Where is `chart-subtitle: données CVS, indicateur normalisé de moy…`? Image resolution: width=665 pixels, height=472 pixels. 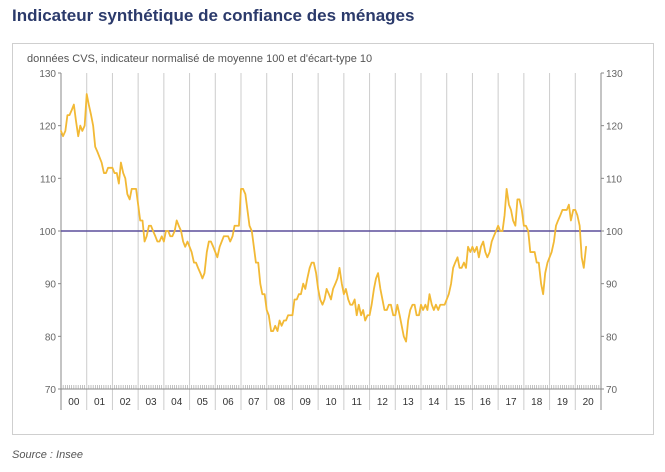 chart-subtitle: données CVS, indicateur normalisé de moy… is located at coordinates (199, 59).